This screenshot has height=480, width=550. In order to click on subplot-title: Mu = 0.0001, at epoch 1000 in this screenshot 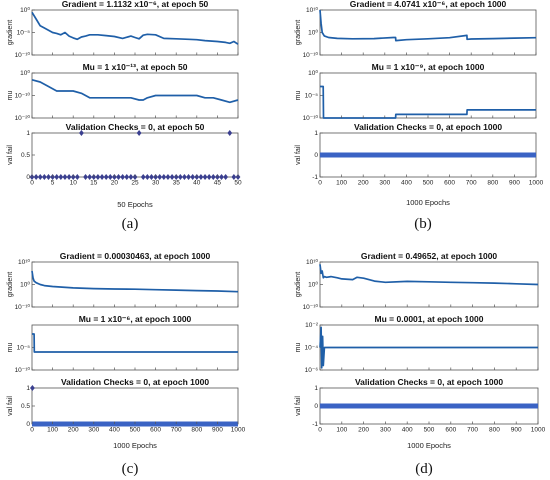, I will do `click(429, 319)`.